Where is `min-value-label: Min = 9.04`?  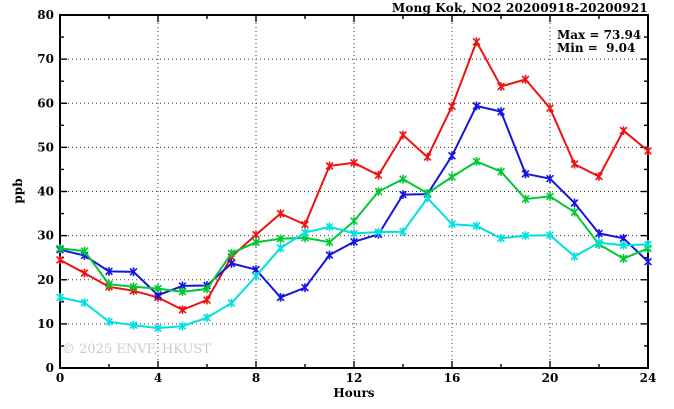
min-value-label: Min = 9.04 is located at coordinates (596, 48).